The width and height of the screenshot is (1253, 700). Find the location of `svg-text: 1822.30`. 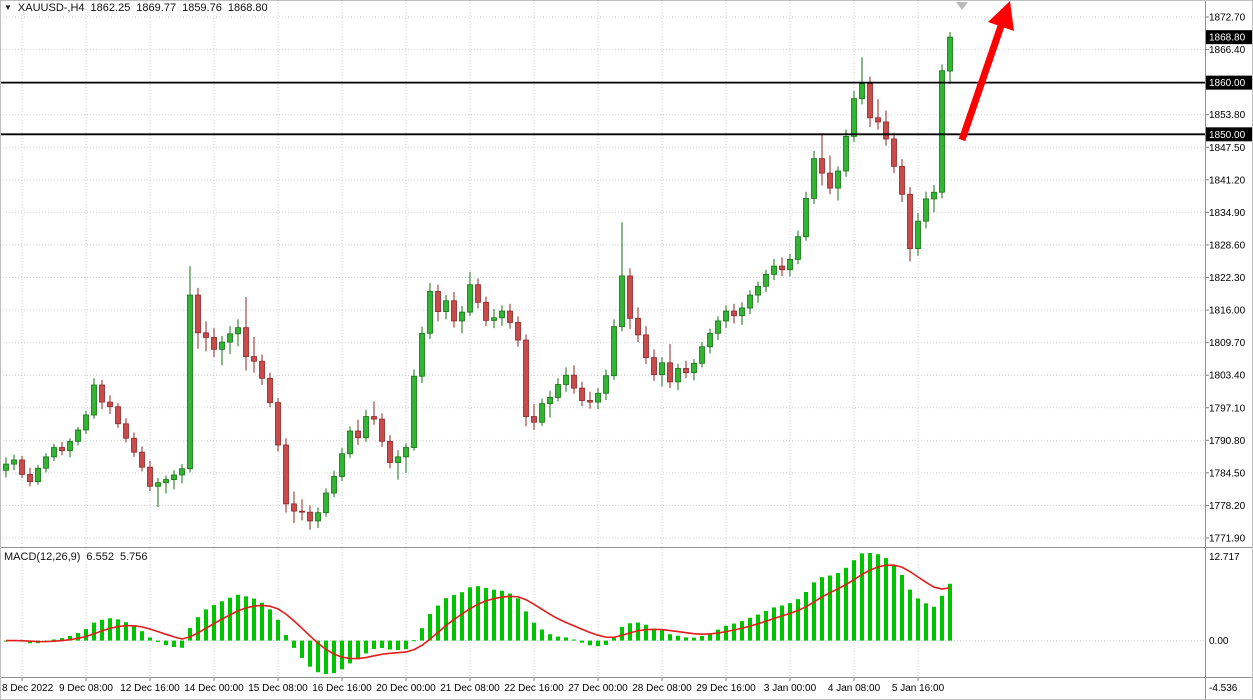

svg-text: 1822.30 is located at coordinates (1227, 278).